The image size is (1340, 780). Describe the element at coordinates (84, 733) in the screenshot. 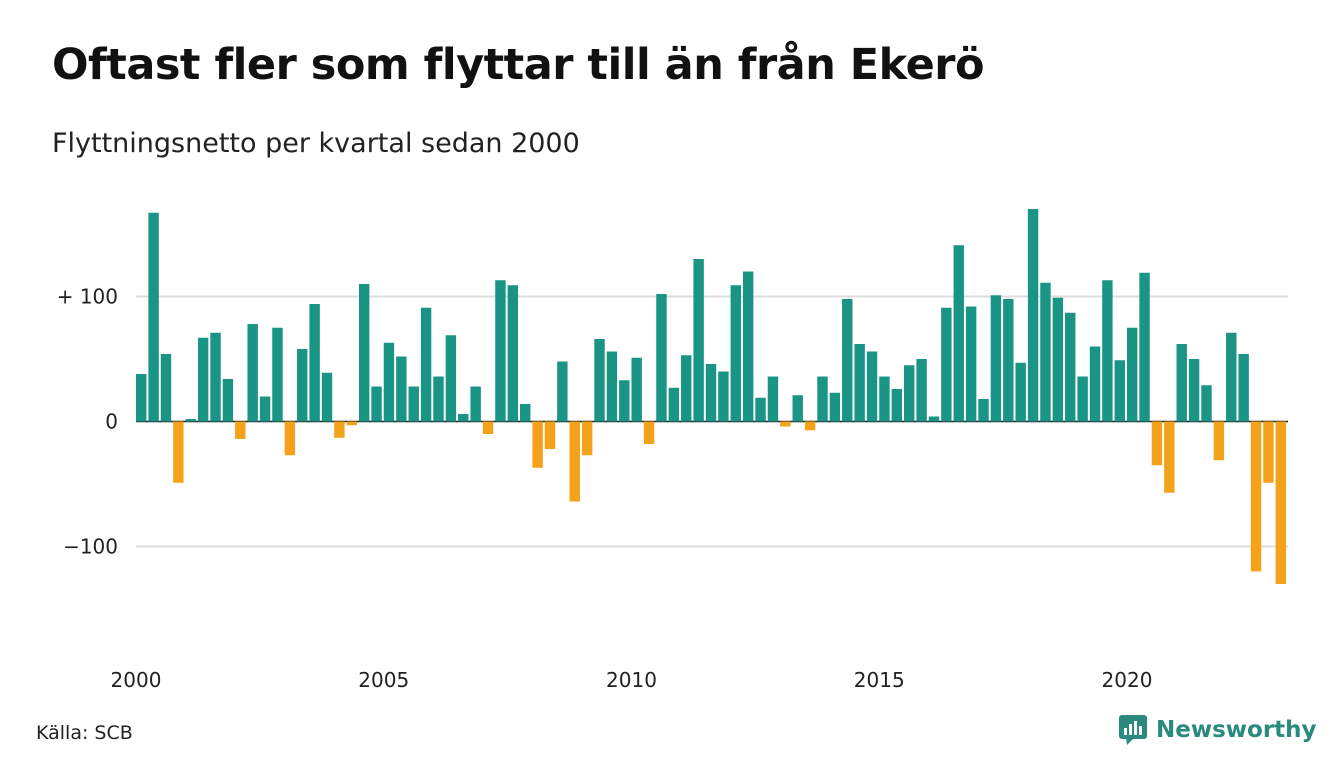

I see `source-note: Källa: SCB` at that location.